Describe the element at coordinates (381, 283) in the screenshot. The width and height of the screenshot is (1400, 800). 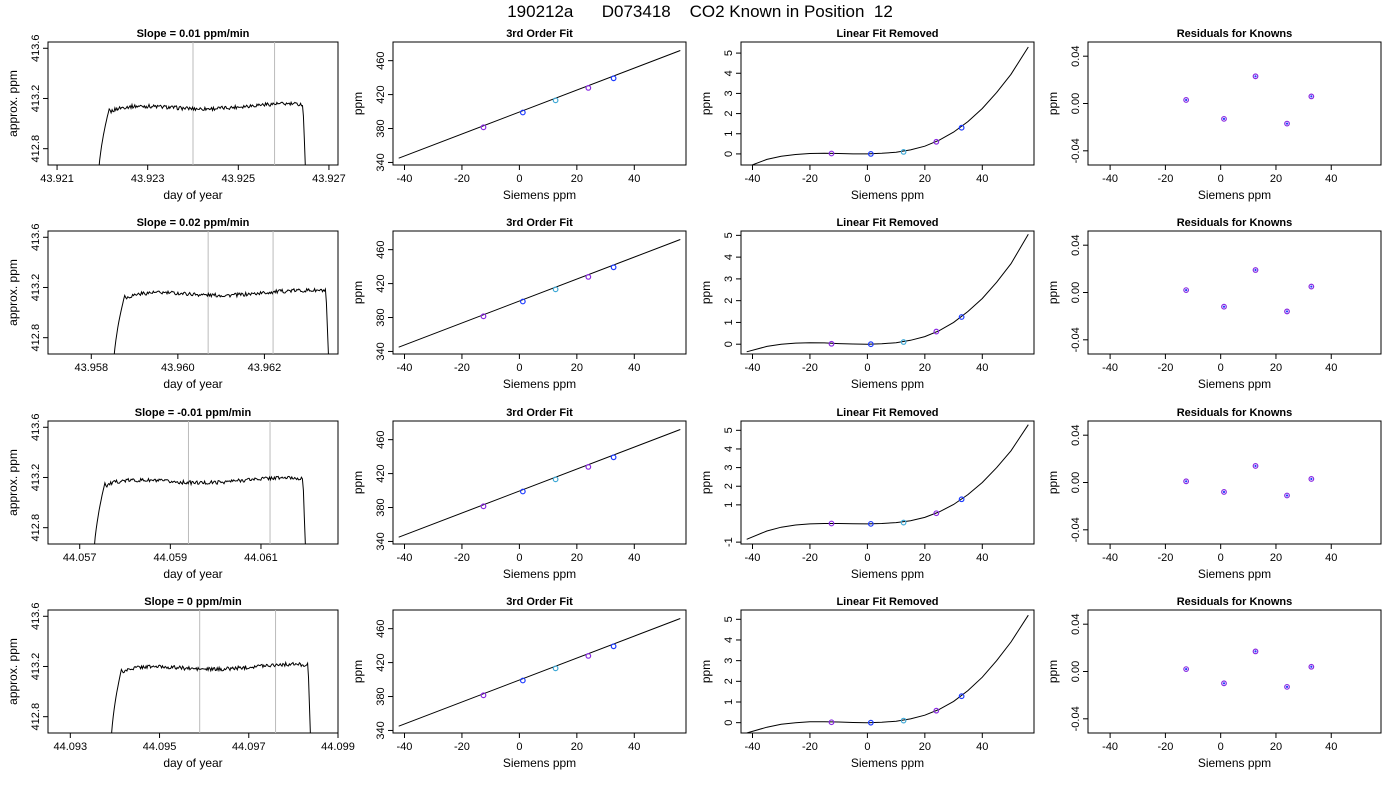
I see `y-tick-label: 420` at that location.